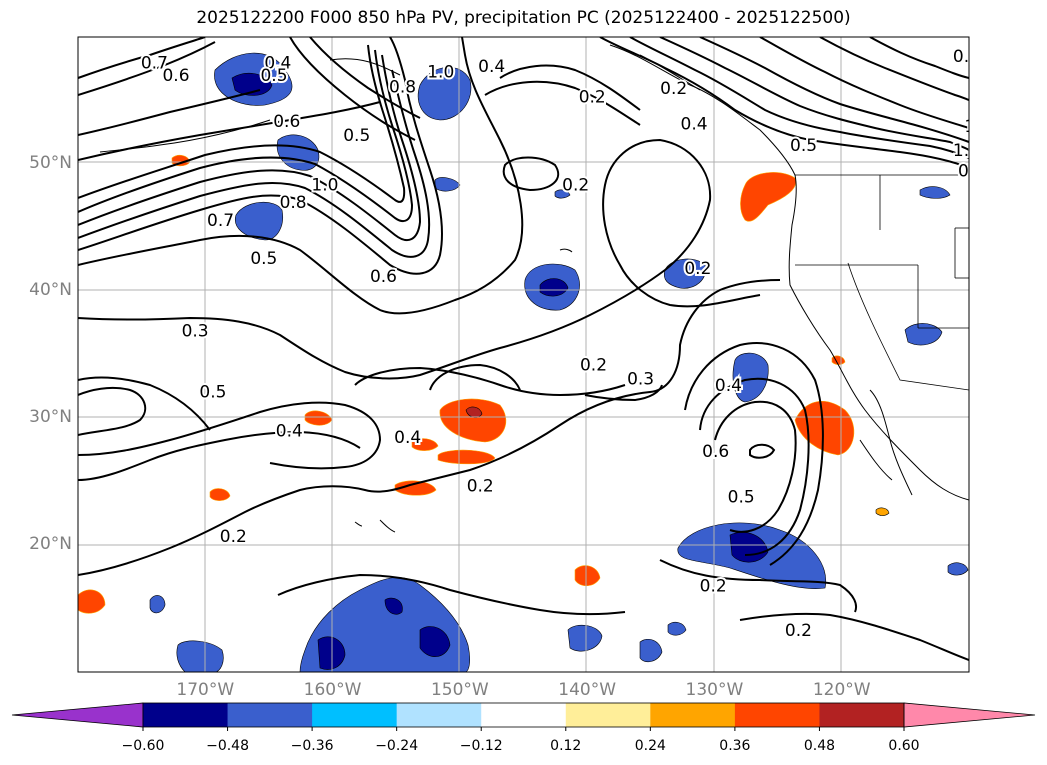 The width and height of the screenshot is (1047, 765). I want to click on lon-label: 150°W, so click(459, 690).